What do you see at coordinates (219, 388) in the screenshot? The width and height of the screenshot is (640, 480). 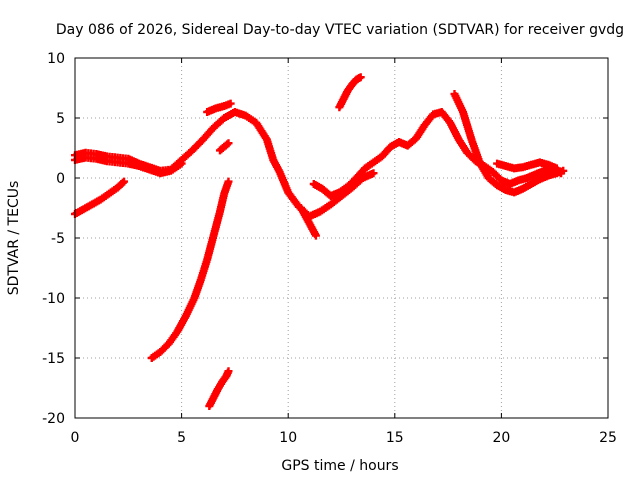 I see `series-track-e` at bounding box center [219, 388].